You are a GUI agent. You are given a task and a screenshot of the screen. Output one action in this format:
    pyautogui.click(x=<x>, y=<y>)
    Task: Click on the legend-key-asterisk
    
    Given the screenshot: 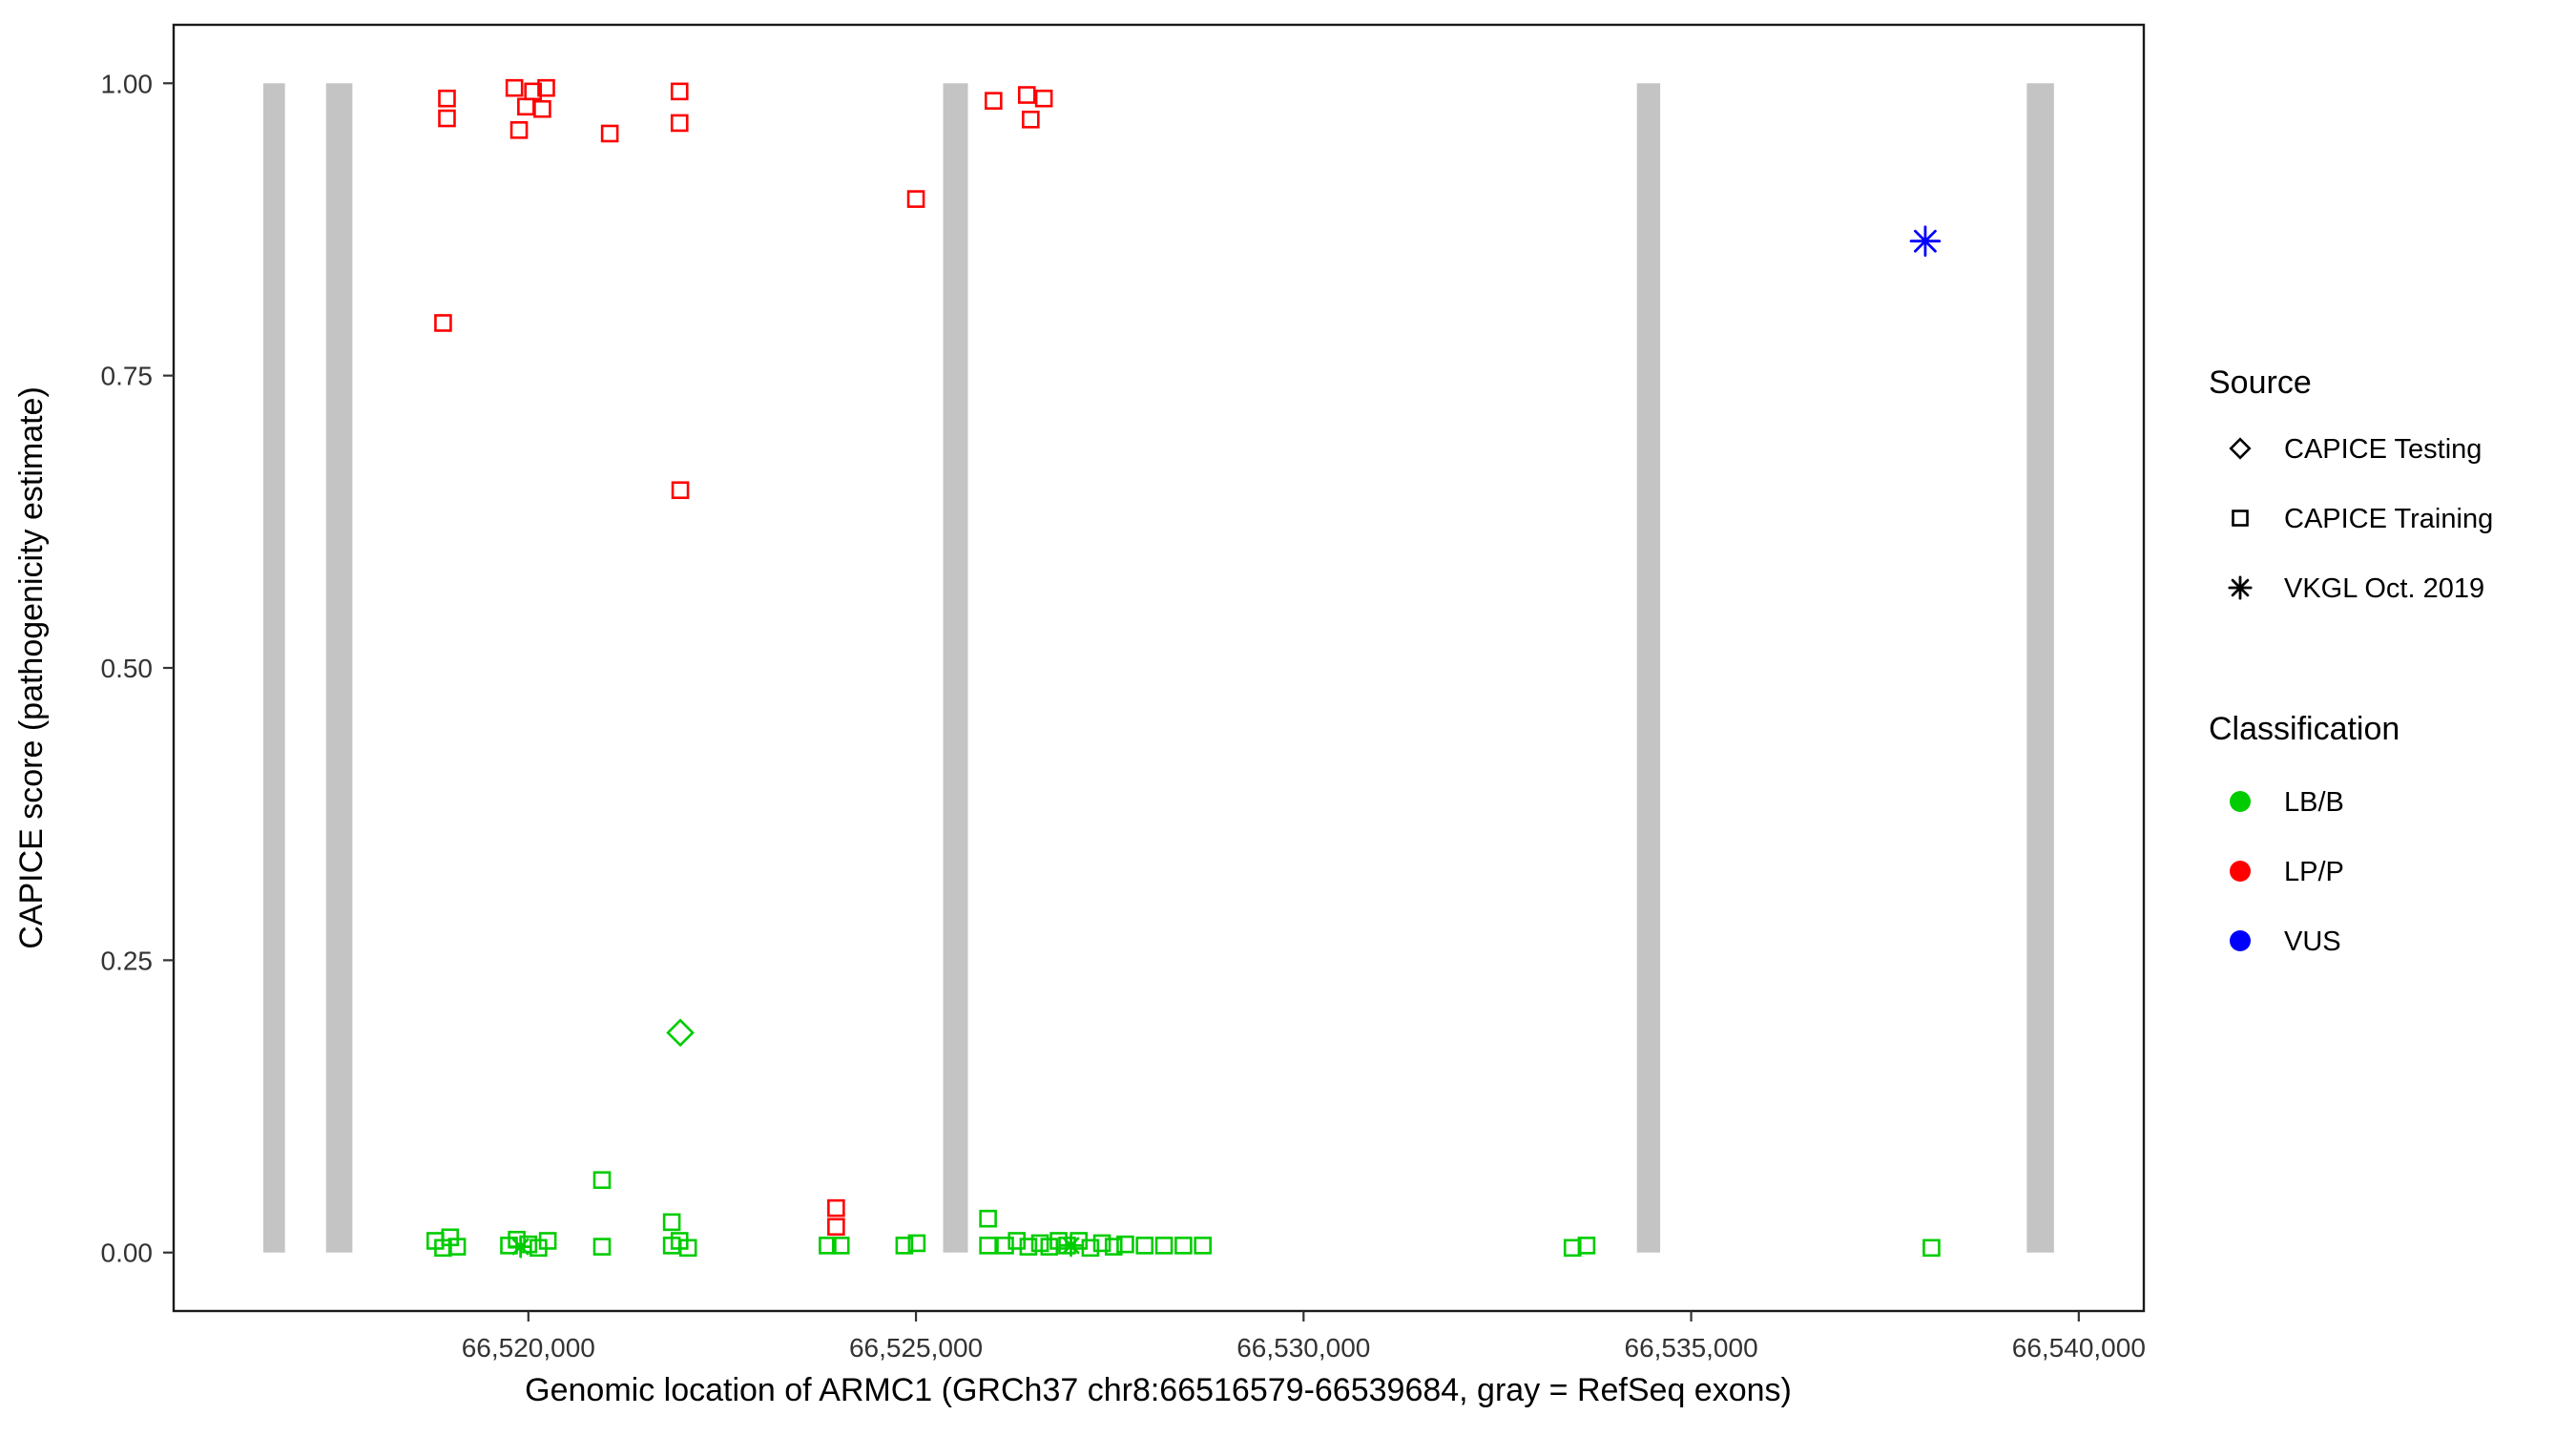 What is the action you would take?
    pyautogui.click(x=2240, y=587)
    